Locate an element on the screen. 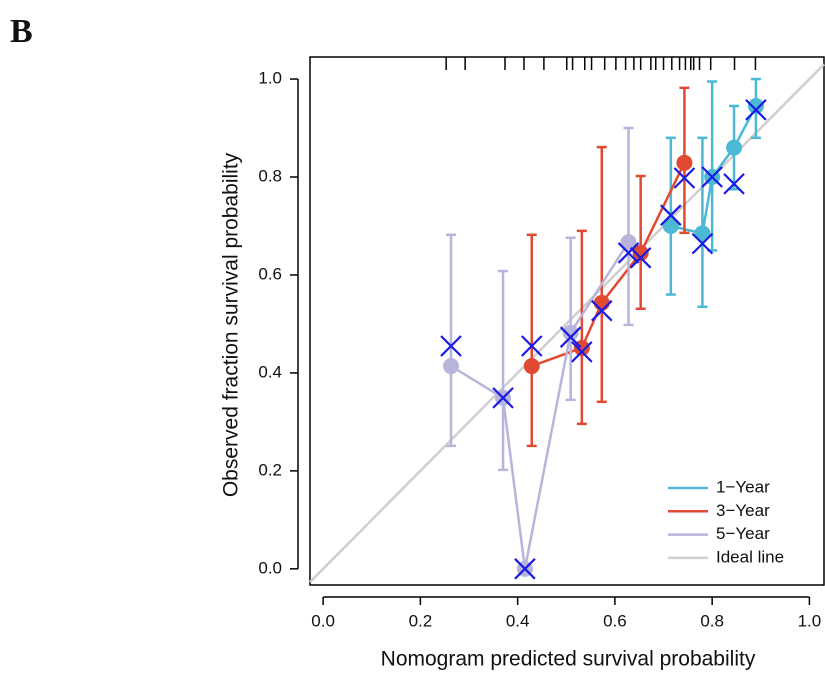 The image size is (825, 673). y-tick-label: 0.6 is located at coordinates (270, 273).